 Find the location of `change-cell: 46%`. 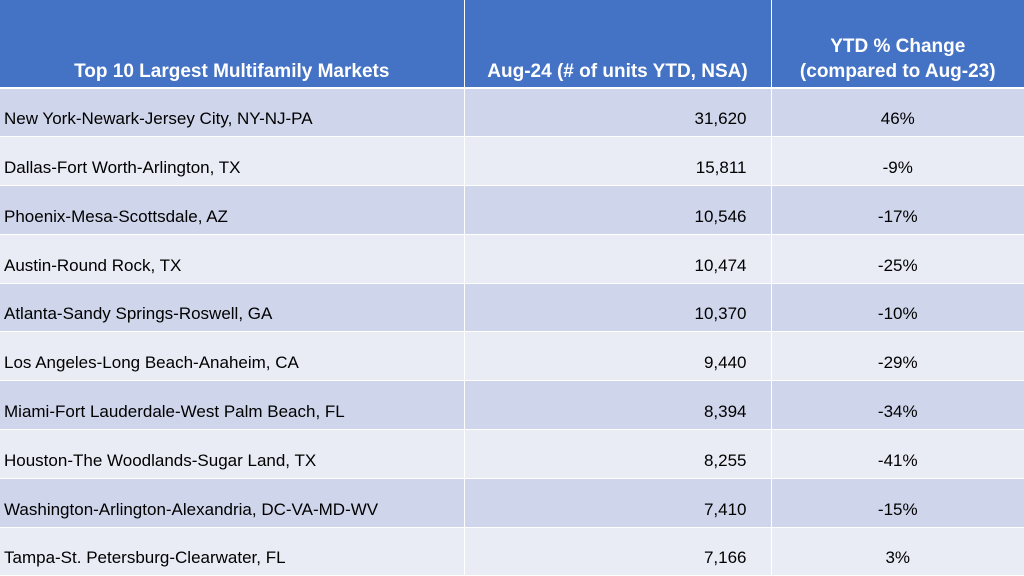

change-cell: 46% is located at coordinates (897, 113).